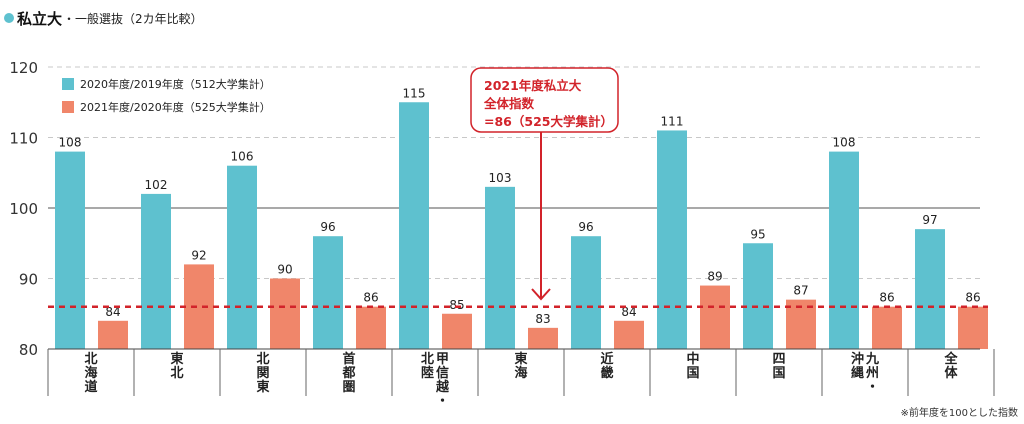 Image resolution: width=1024 pixels, height=424 pixels. What do you see at coordinates (242, 157) in the screenshot?
I see `data-label: 106` at bounding box center [242, 157].